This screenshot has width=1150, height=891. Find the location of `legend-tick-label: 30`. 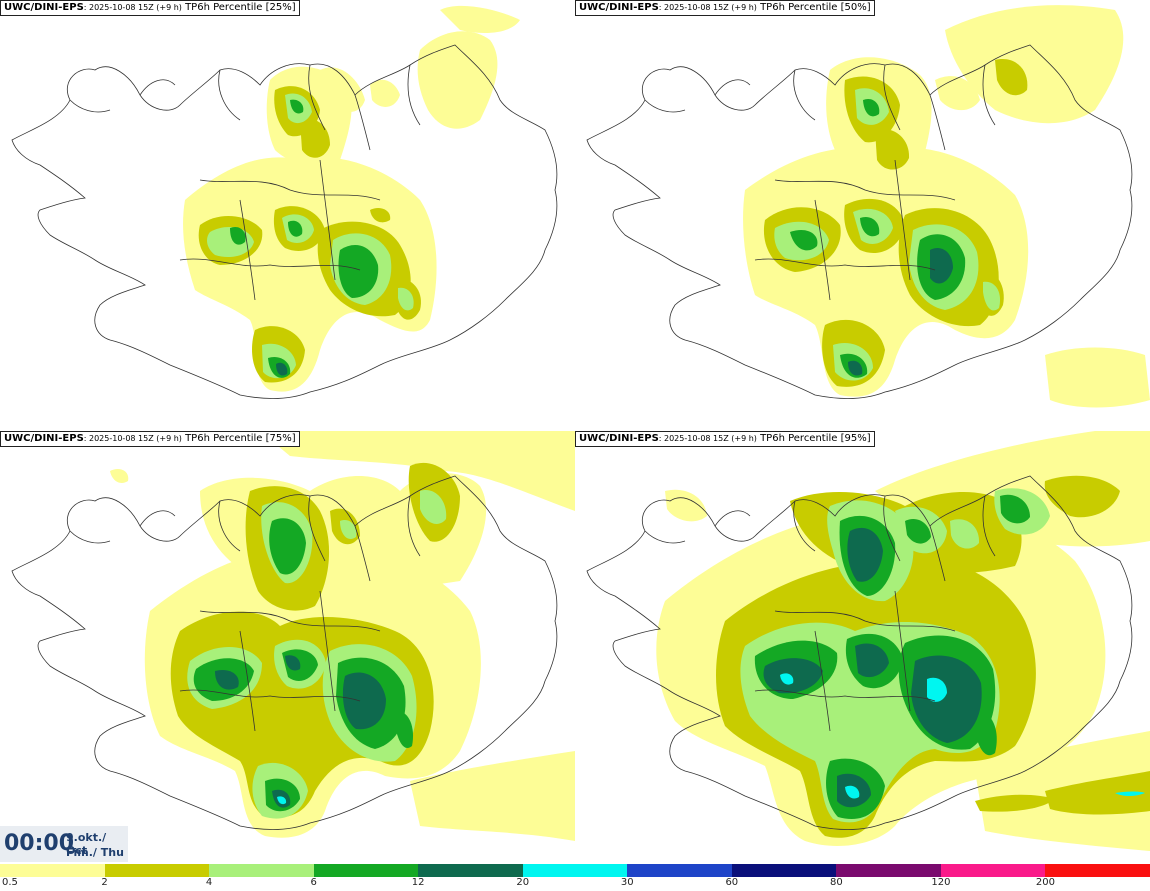

legend-tick-label: 30 is located at coordinates (627, 882).